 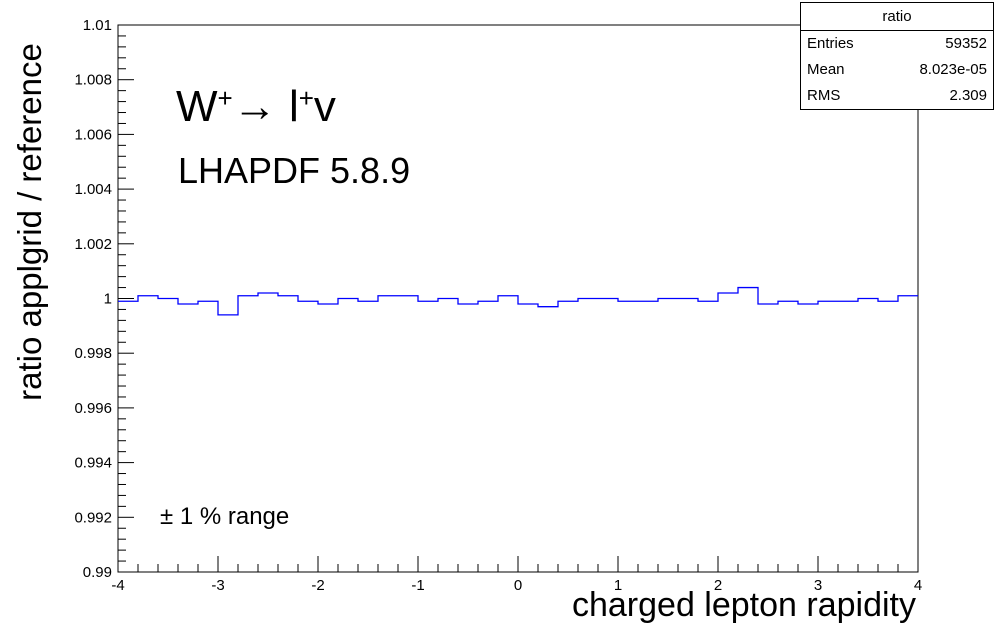 What do you see at coordinates (93, 463) in the screenshot?
I see `y-tick-label: 0.994` at bounding box center [93, 463].